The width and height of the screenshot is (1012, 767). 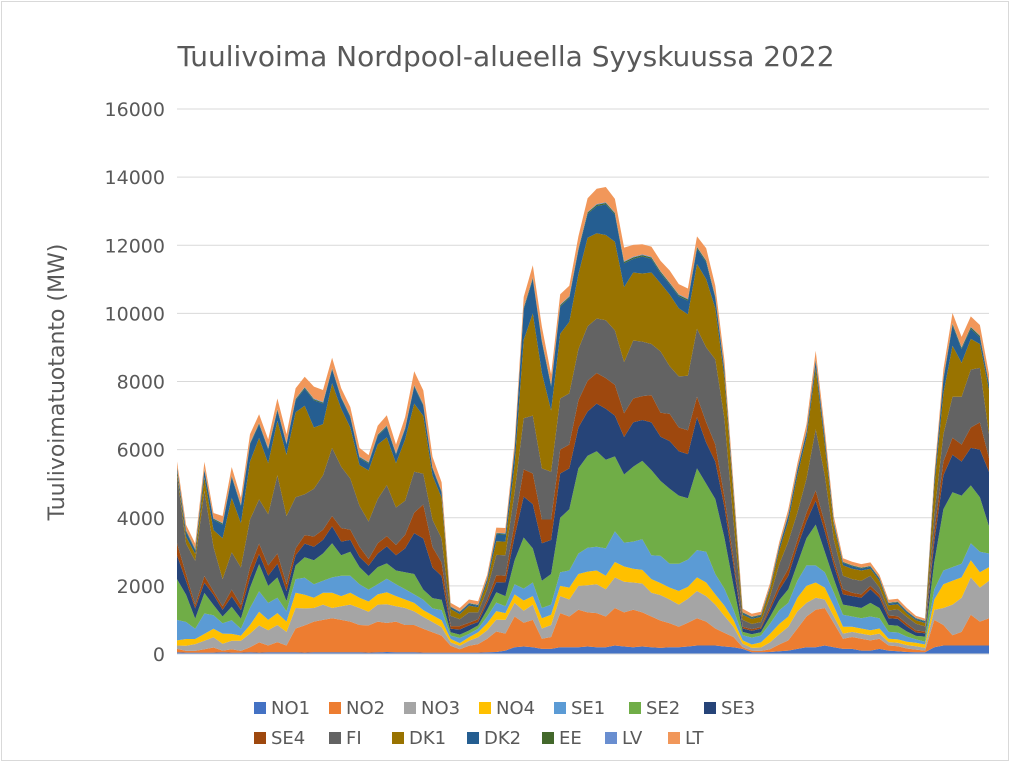 What do you see at coordinates (515, 708) in the screenshot?
I see `legend-label: NO4` at bounding box center [515, 708].